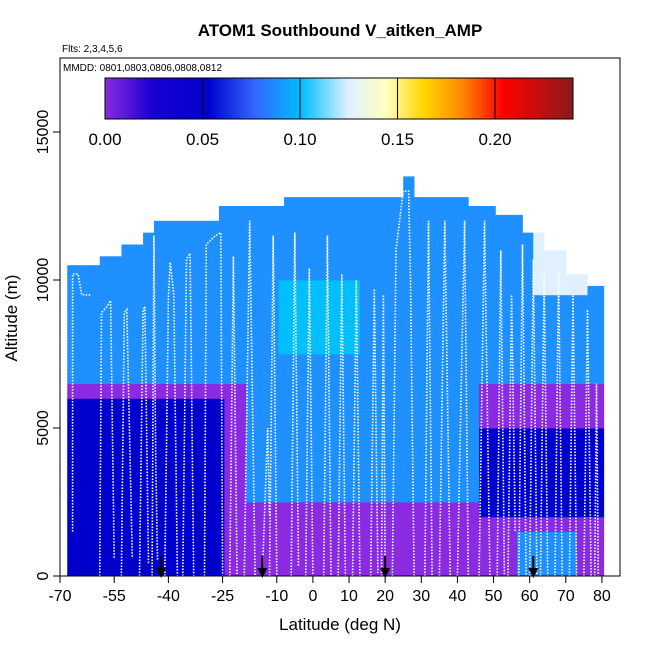  Describe the element at coordinates (43, 280) in the screenshot. I see `y-tick-label: 10000` at that location.